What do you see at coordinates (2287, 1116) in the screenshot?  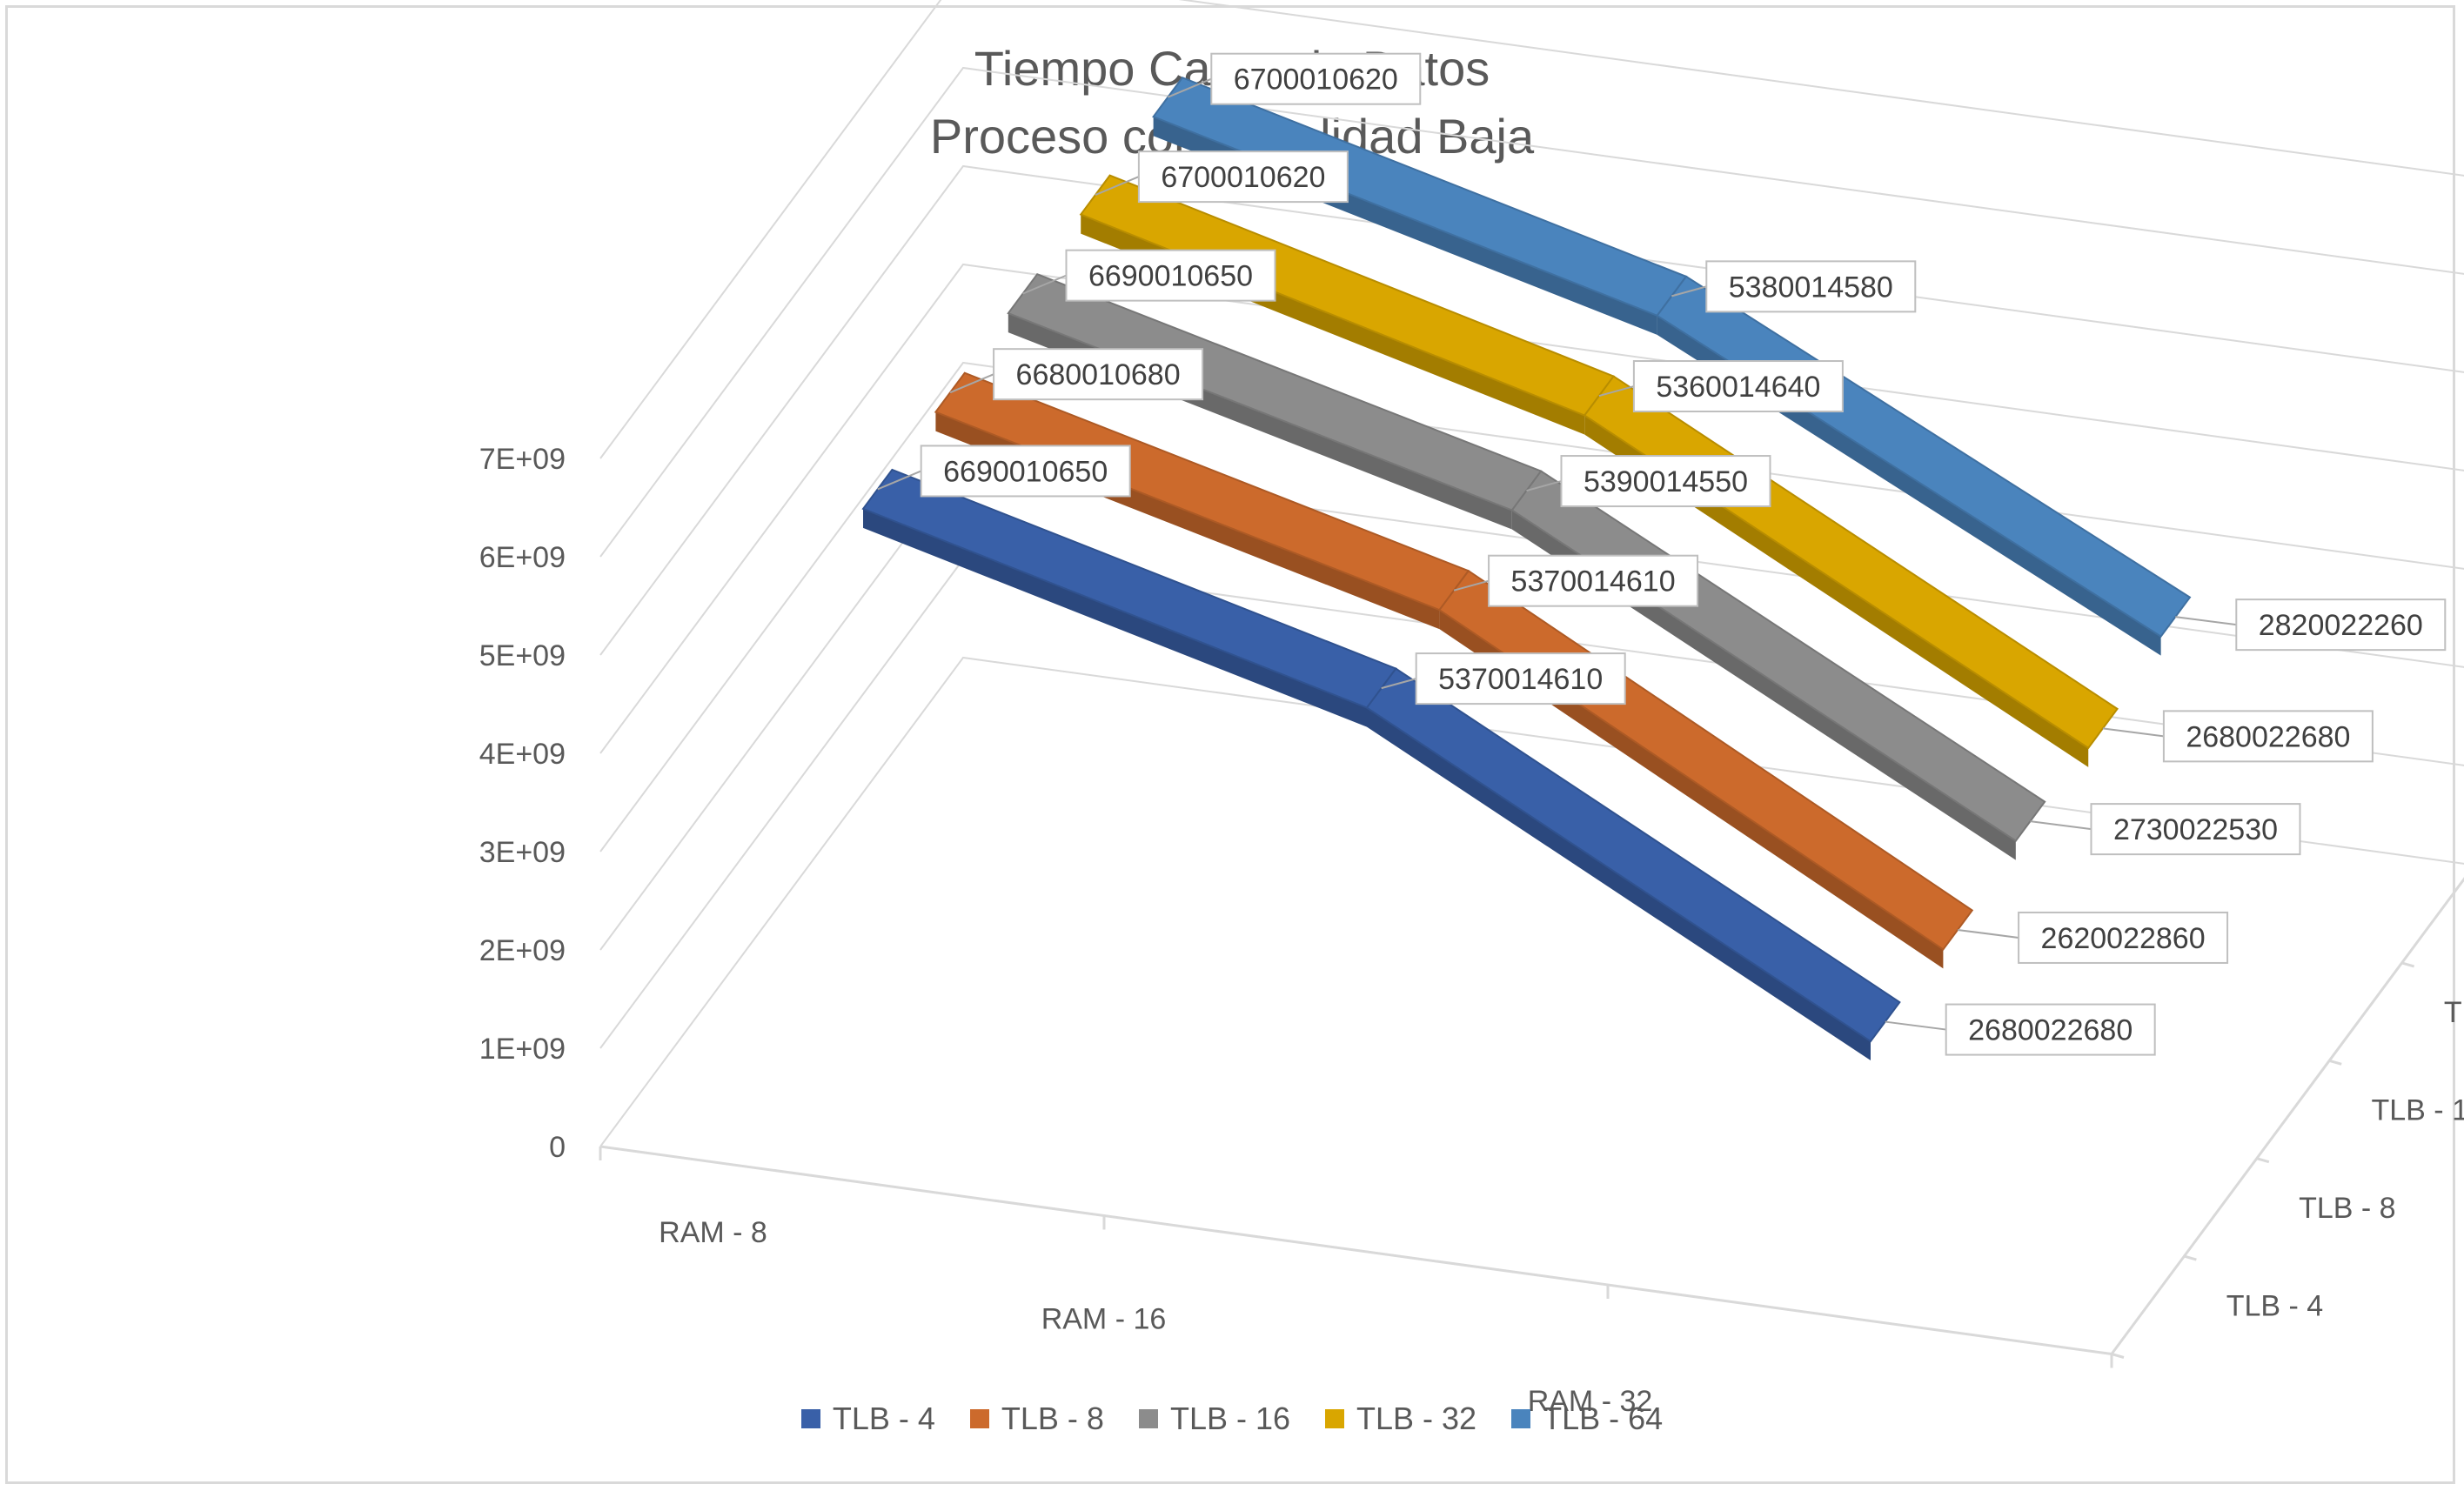 I see `depth-axis-line` at bounding box center [2287, 1116].